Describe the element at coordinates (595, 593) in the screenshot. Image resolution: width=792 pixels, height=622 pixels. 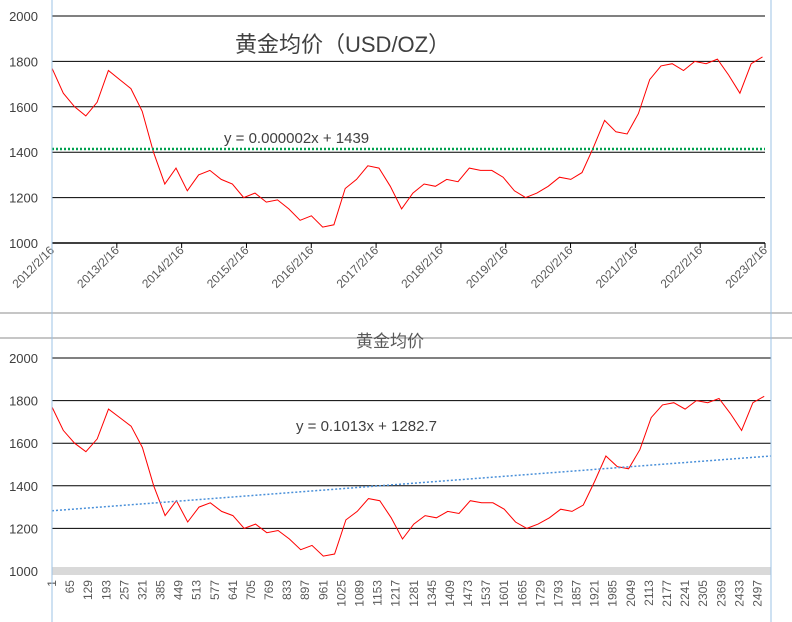
I see `x-tick-label: 1921` at that location.